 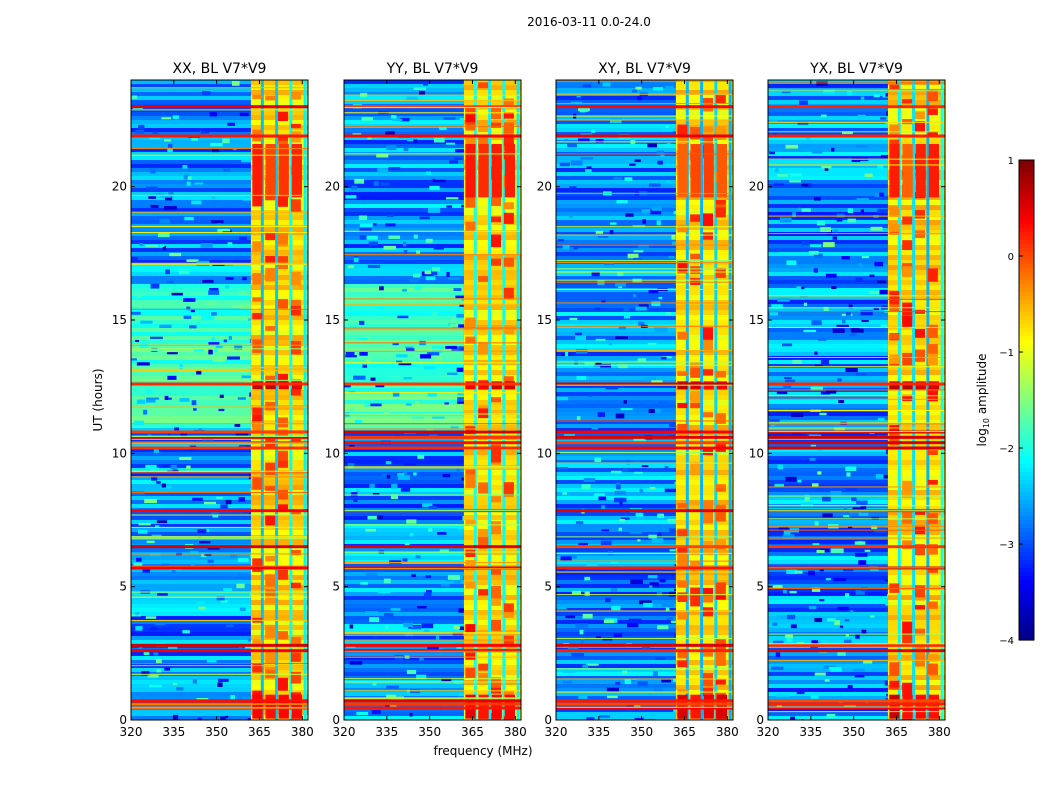 I want to click on colorbar-tick-label: −3, so click(x=1006, y=545).